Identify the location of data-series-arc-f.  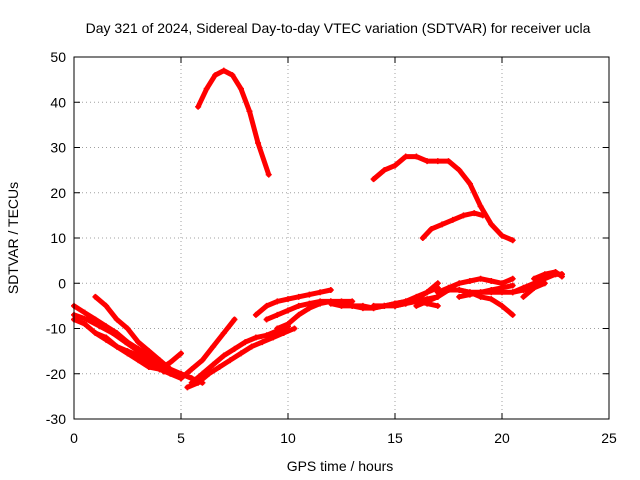
(170, 361).